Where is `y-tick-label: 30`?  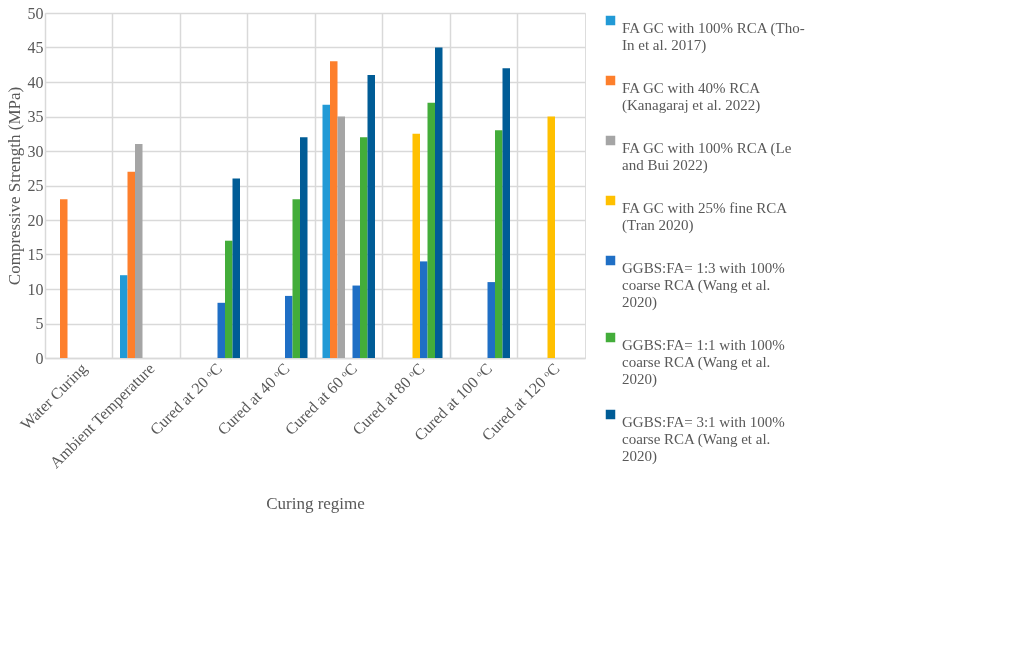
y-tick-label: 30 is located at coordinates (35, 151).